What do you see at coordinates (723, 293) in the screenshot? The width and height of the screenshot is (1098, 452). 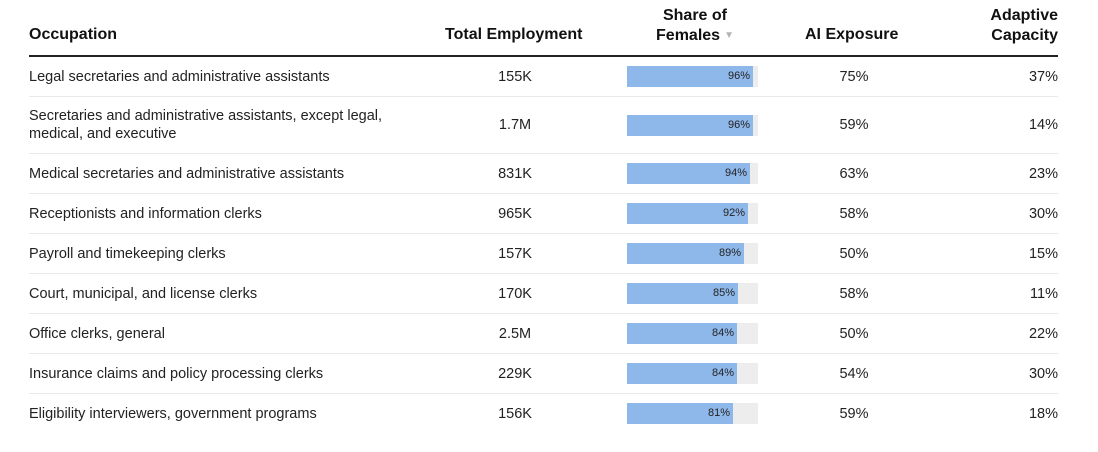 I see `female-share-bar-label: 85%` at bounding box center [723, 293].